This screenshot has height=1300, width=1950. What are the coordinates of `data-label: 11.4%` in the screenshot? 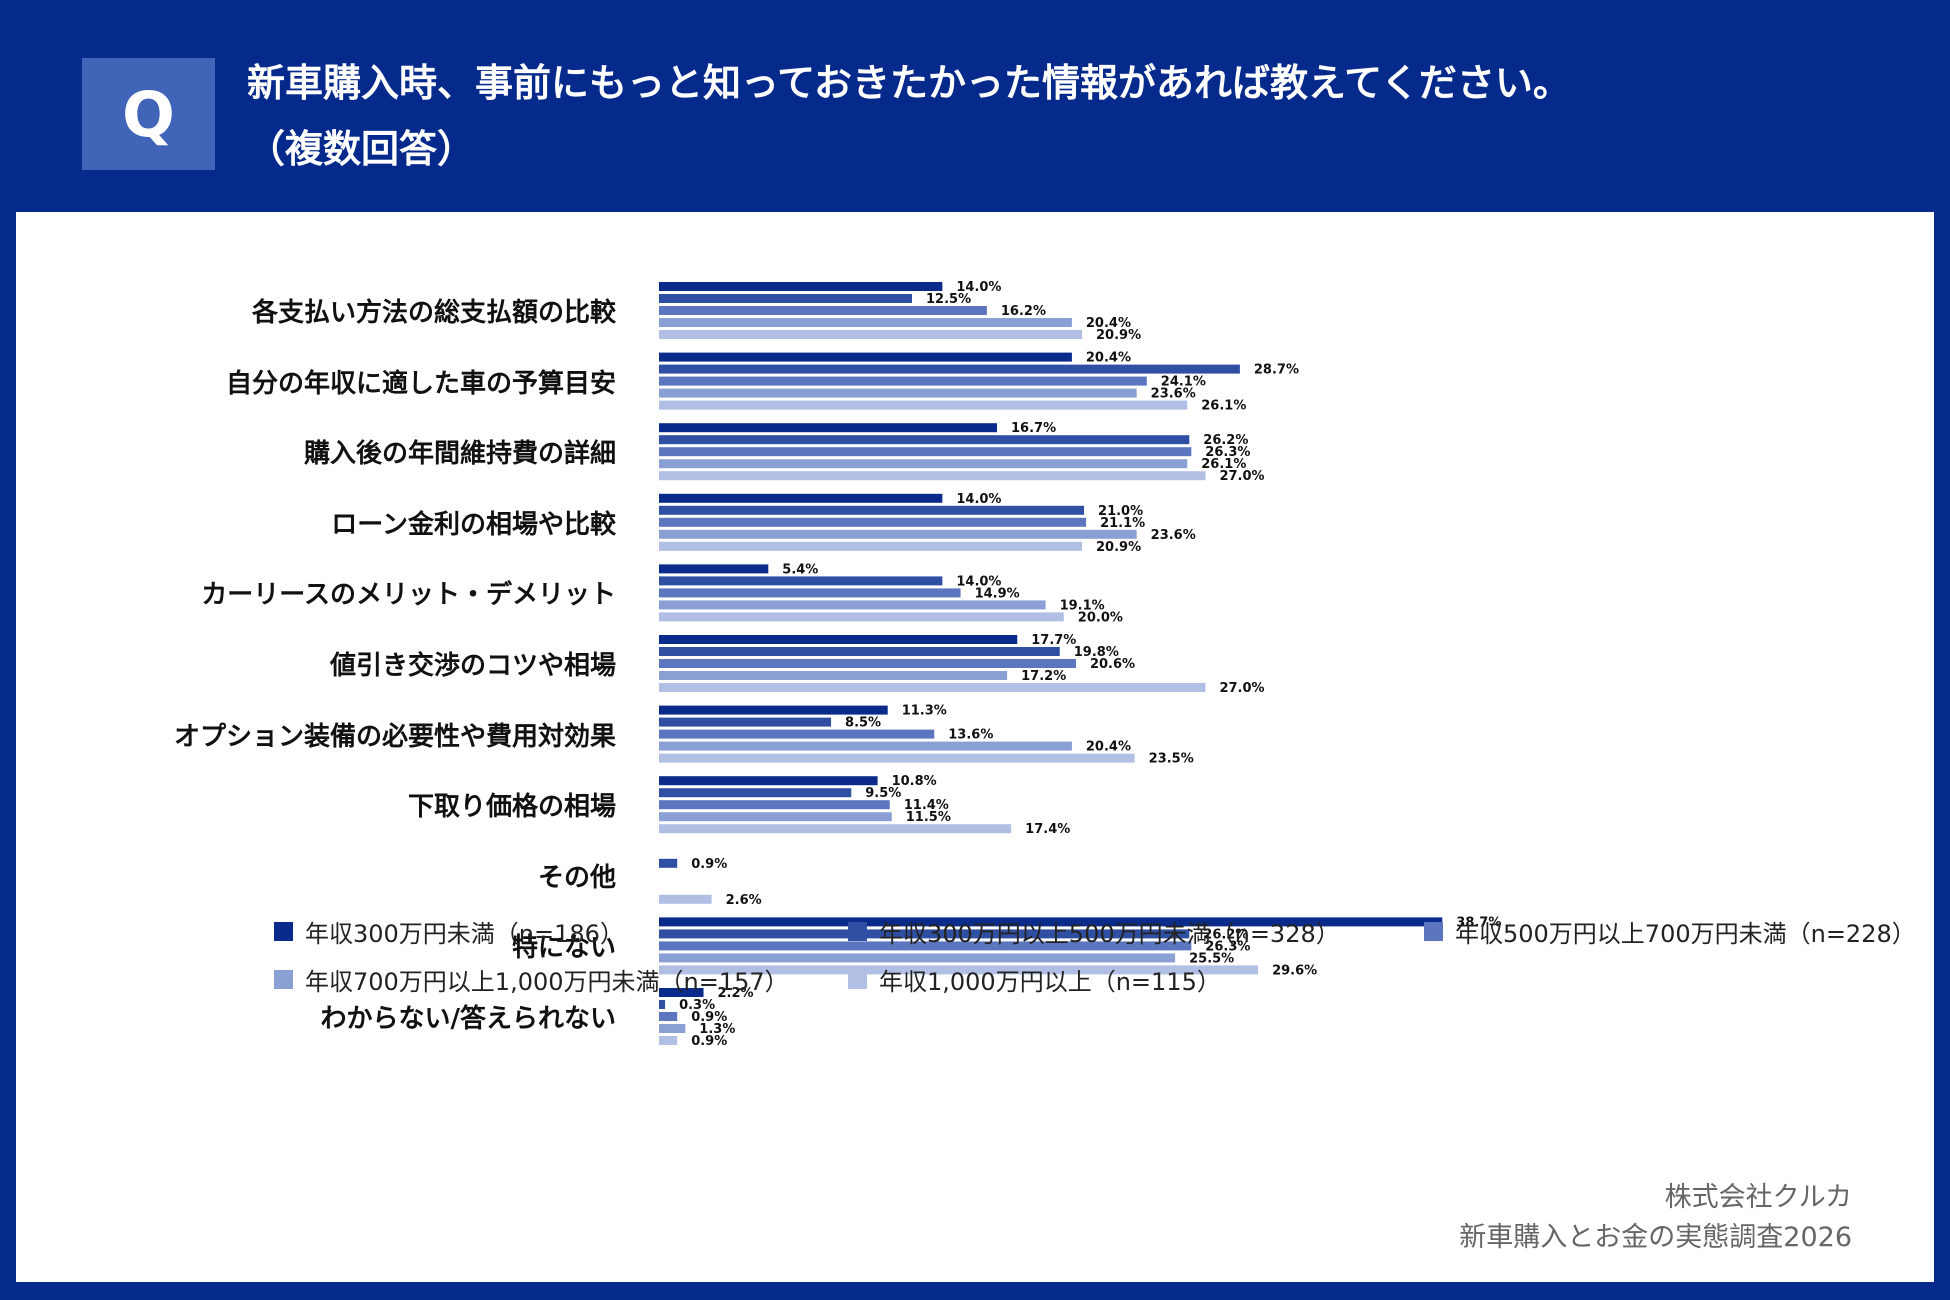 It's located at (926, 805).